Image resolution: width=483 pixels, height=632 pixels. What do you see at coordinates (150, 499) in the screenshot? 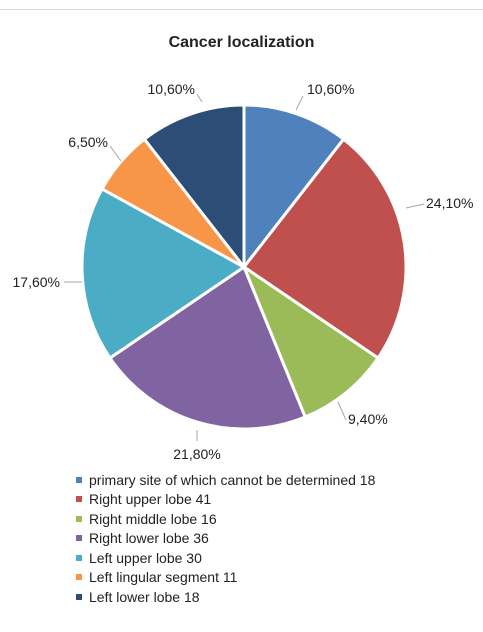
I see `legend-label: Right upper lobe 41` at bounding box center [150, 499].